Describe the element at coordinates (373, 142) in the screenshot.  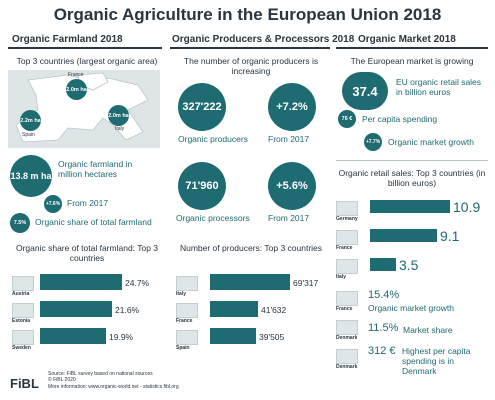
I see `market-growth-circle: +7.7%` at that location.